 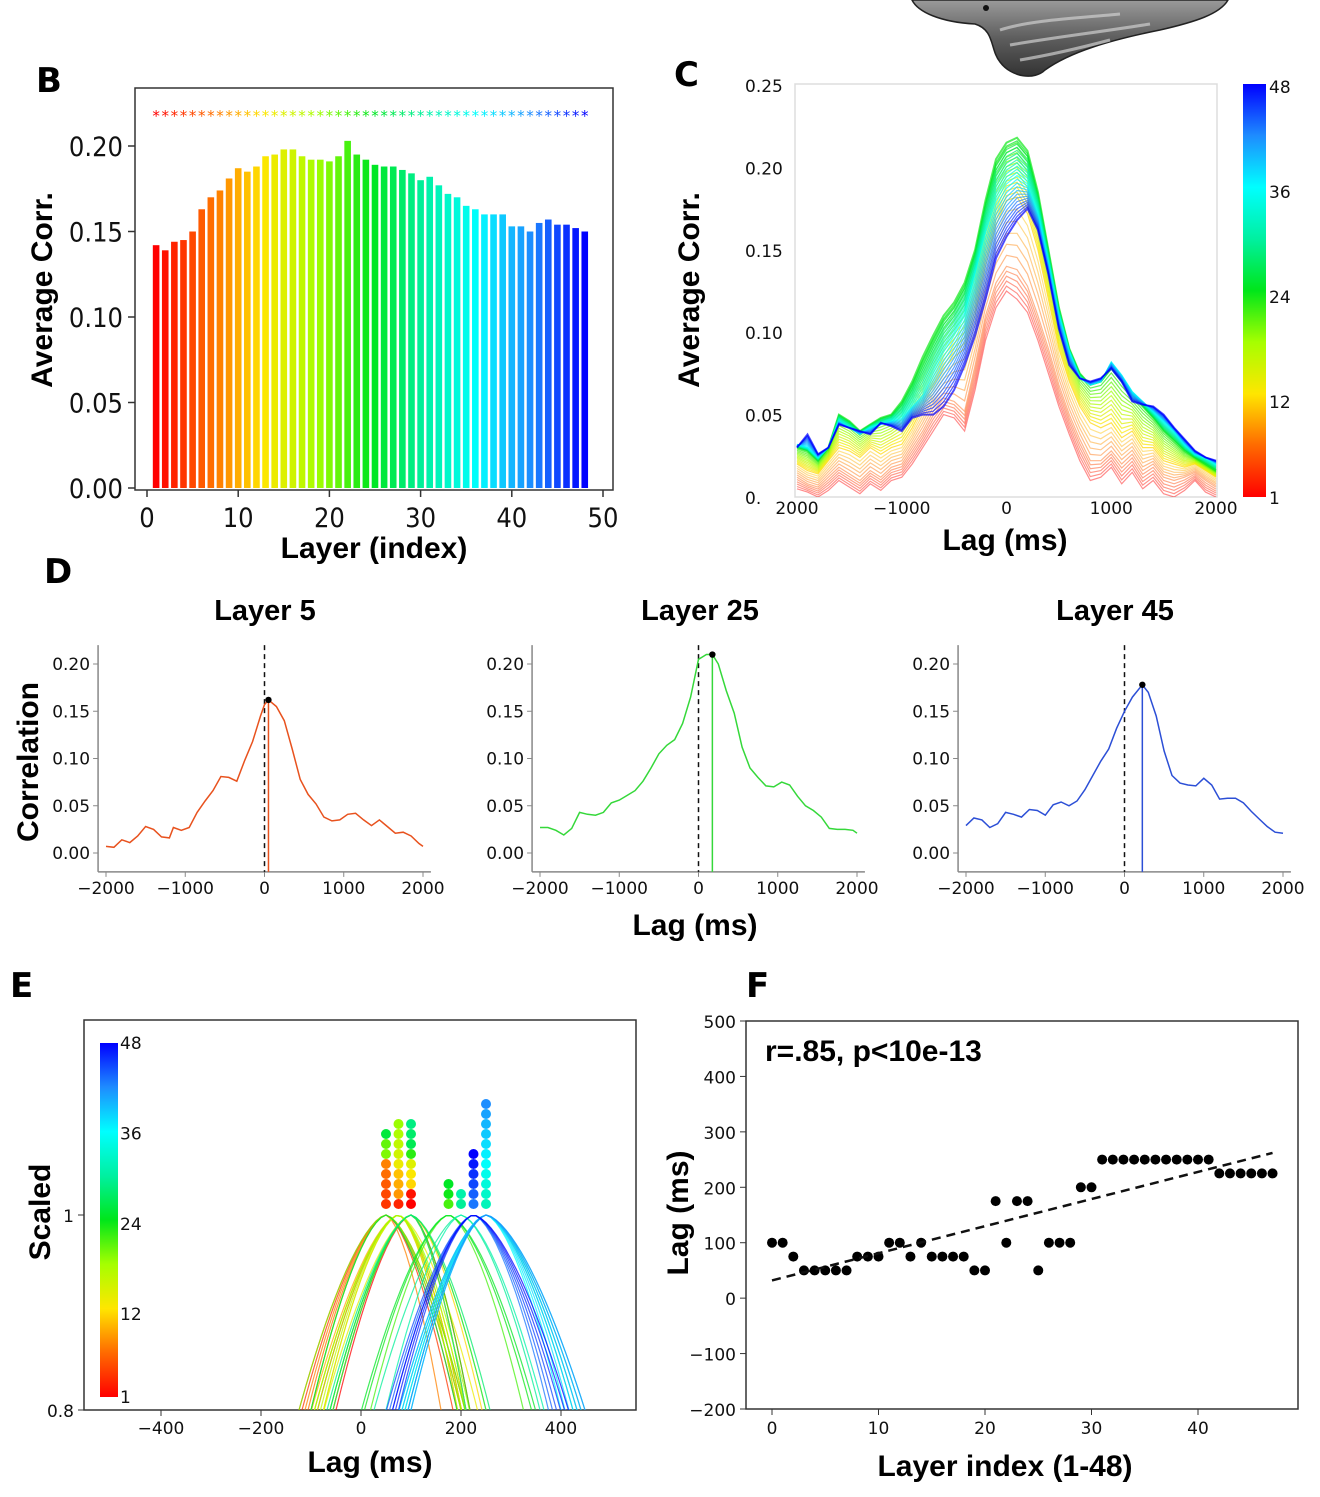 What do you see at coordinates (165, 116) in the screenshot?
I see `significance-star-2: *` at bounding box center [165, 116].